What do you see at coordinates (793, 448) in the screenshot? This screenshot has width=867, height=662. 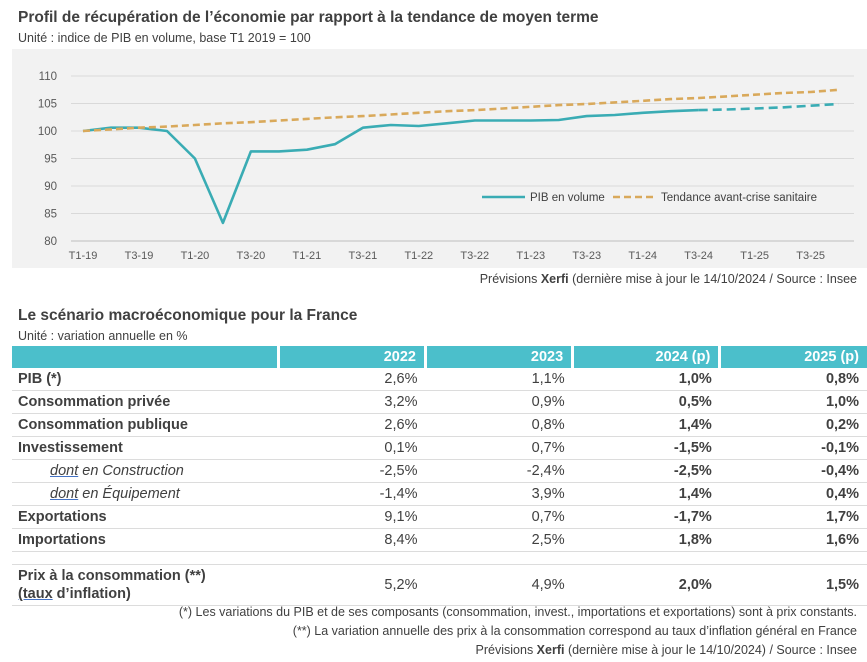 I see `cell-value: -0,1%` at bounding box center [793, 448].